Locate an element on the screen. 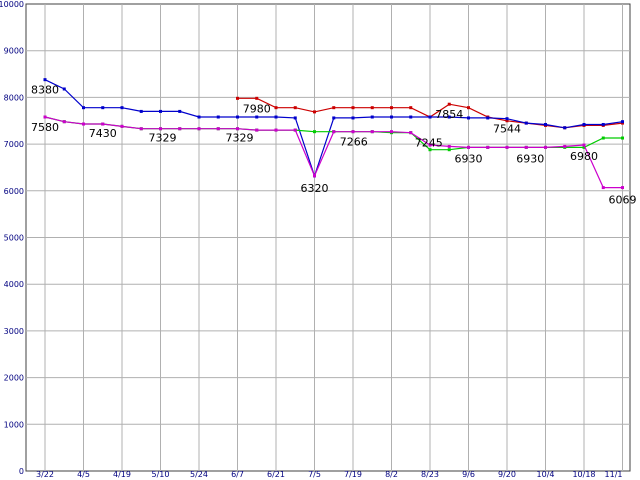 Image resolution: width=640 pixels, height=480 pixels. x-tick-label: 6/21 is located at coordinates (276, 474).